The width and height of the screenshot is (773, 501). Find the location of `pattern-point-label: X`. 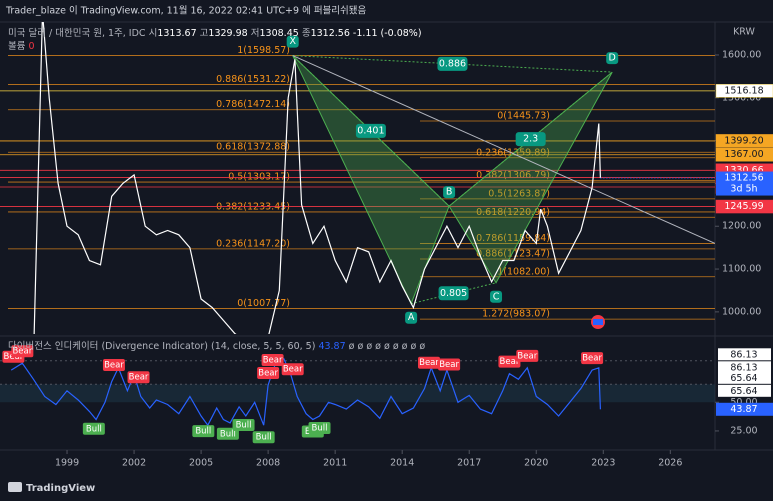

pattern-point-label: X is located at coordinates (292, 41).